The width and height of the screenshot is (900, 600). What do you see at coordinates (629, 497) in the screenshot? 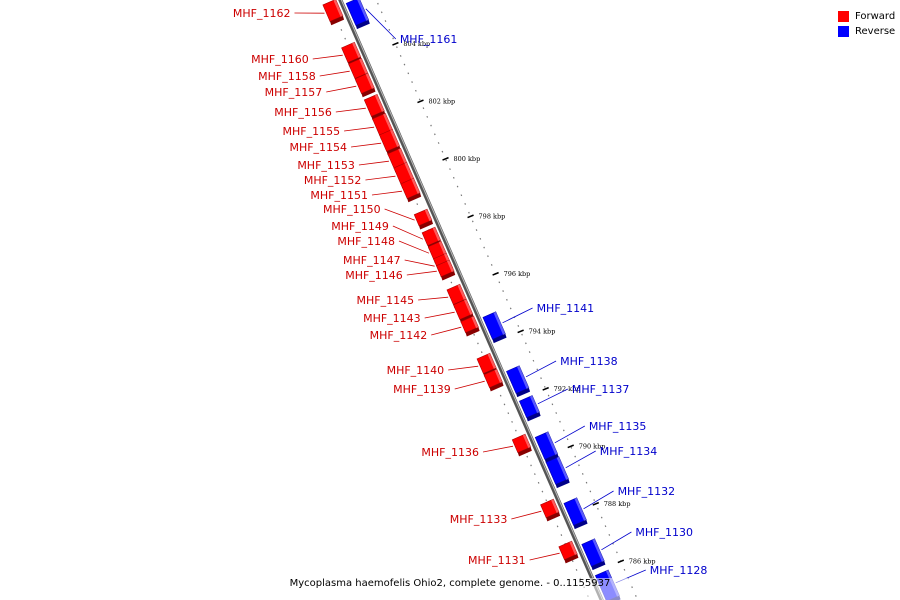
I see `gene-label-mhf_1132: MHF_1132` at bounding box center [629, 497].